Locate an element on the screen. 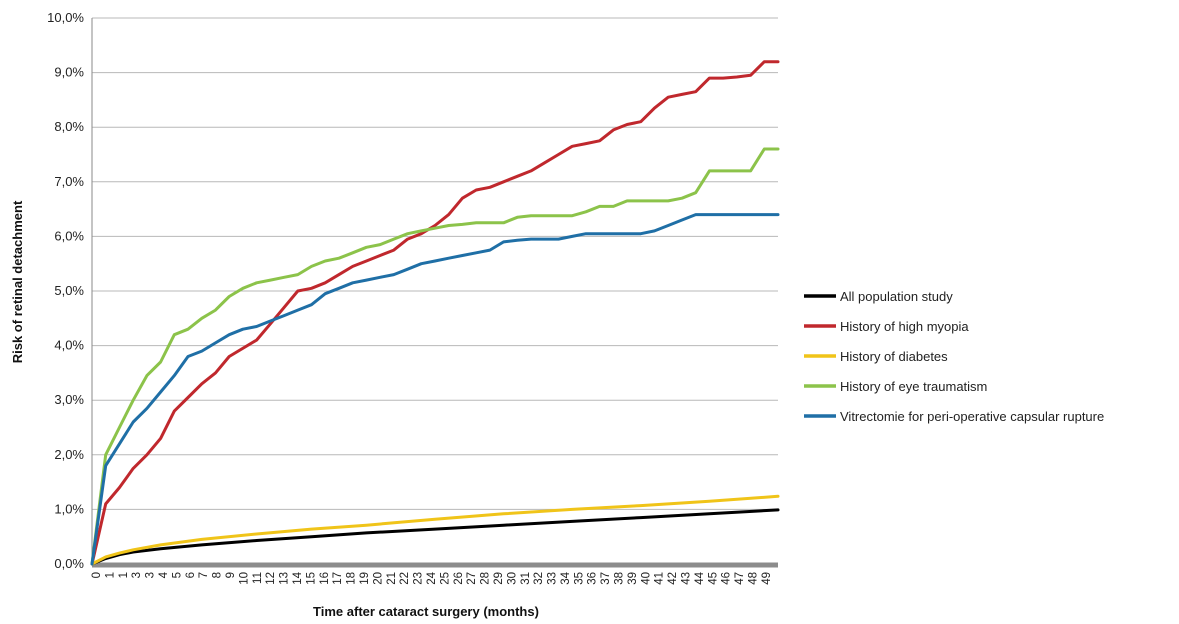  x-tick-label: 44 is located at coordinates (700, 577).